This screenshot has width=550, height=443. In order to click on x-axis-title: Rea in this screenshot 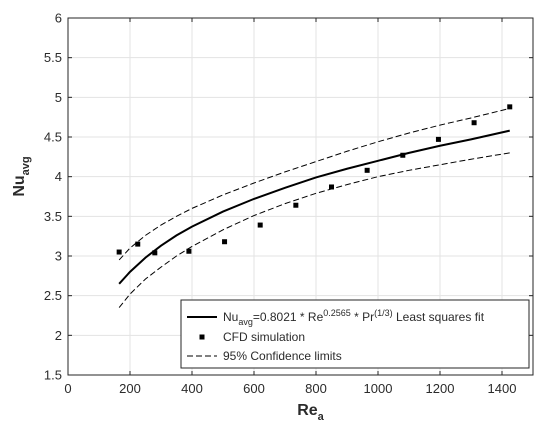, I will do `click(310, 412)`.